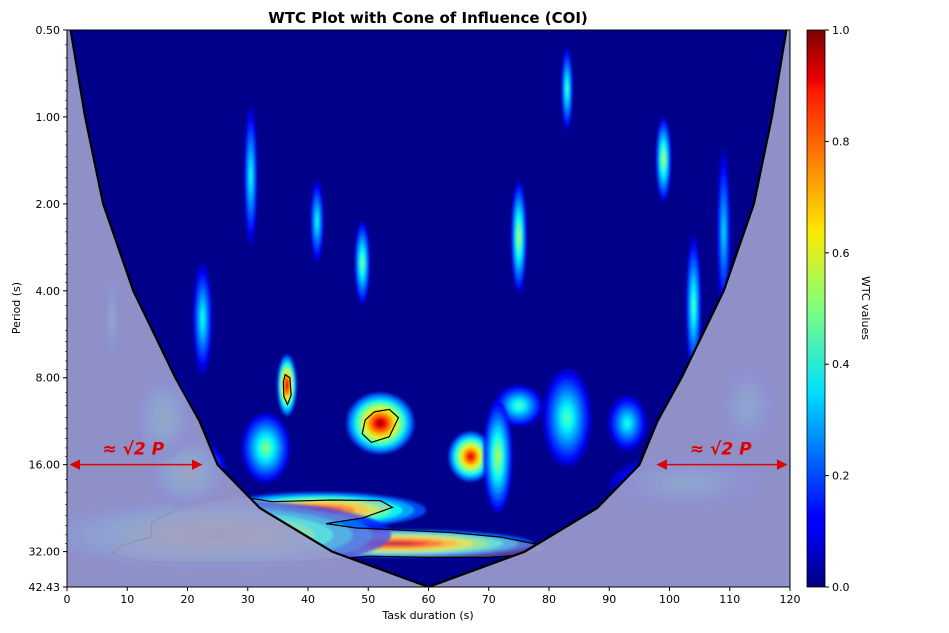 The image size is (949, 633). Describe the element at coordinates (45, 465) in the screenshot. I see `y-tick-label: 16.00` at that location.